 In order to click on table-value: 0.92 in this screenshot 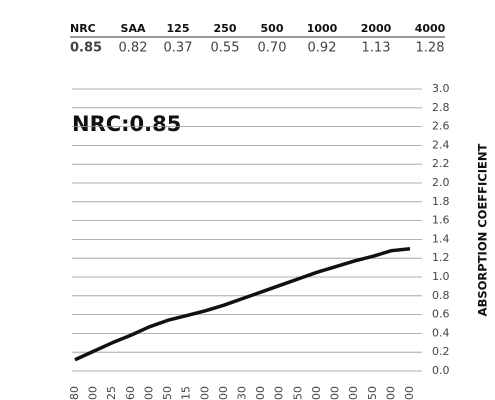, I will do `click(322, 48)`.